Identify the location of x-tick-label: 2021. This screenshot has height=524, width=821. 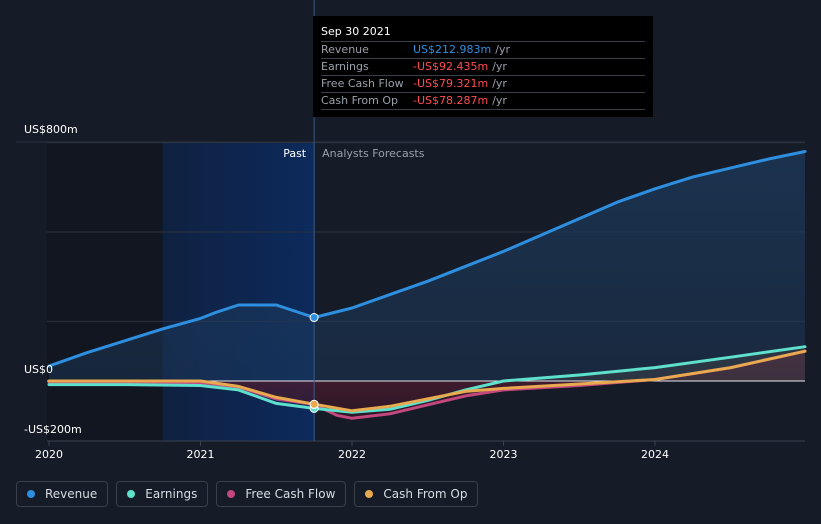
(201, 454).